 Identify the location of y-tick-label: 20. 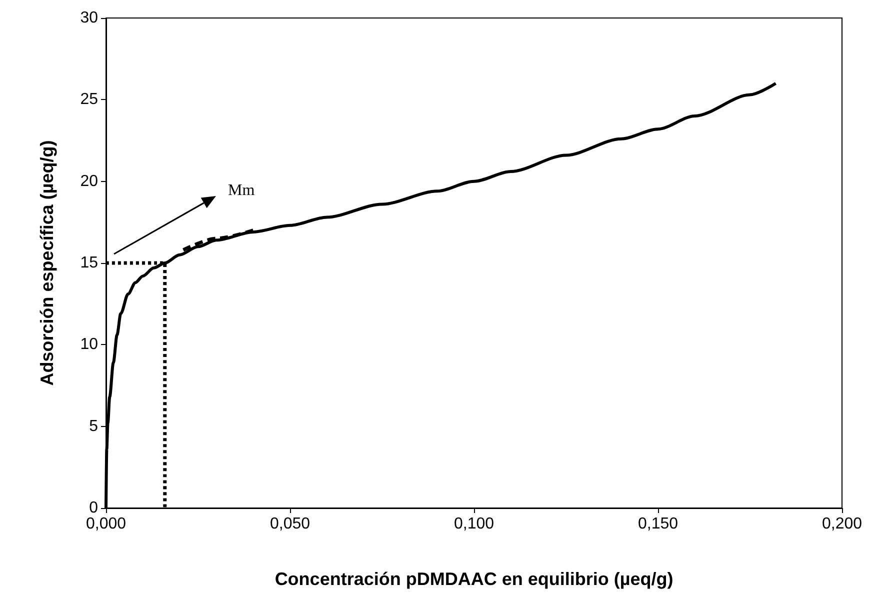
(89, 181).